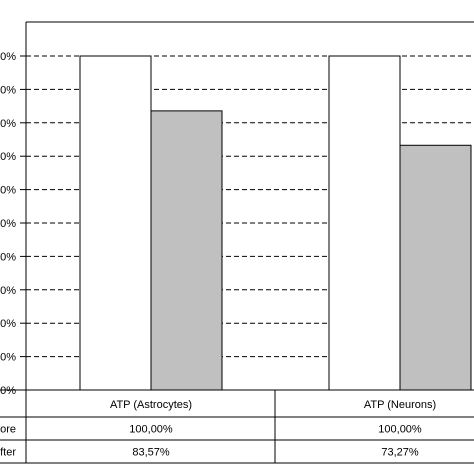  Describe the element at coordinates (8, 358) in the screenshot. I see `y-tick-label: 10%` at that location.